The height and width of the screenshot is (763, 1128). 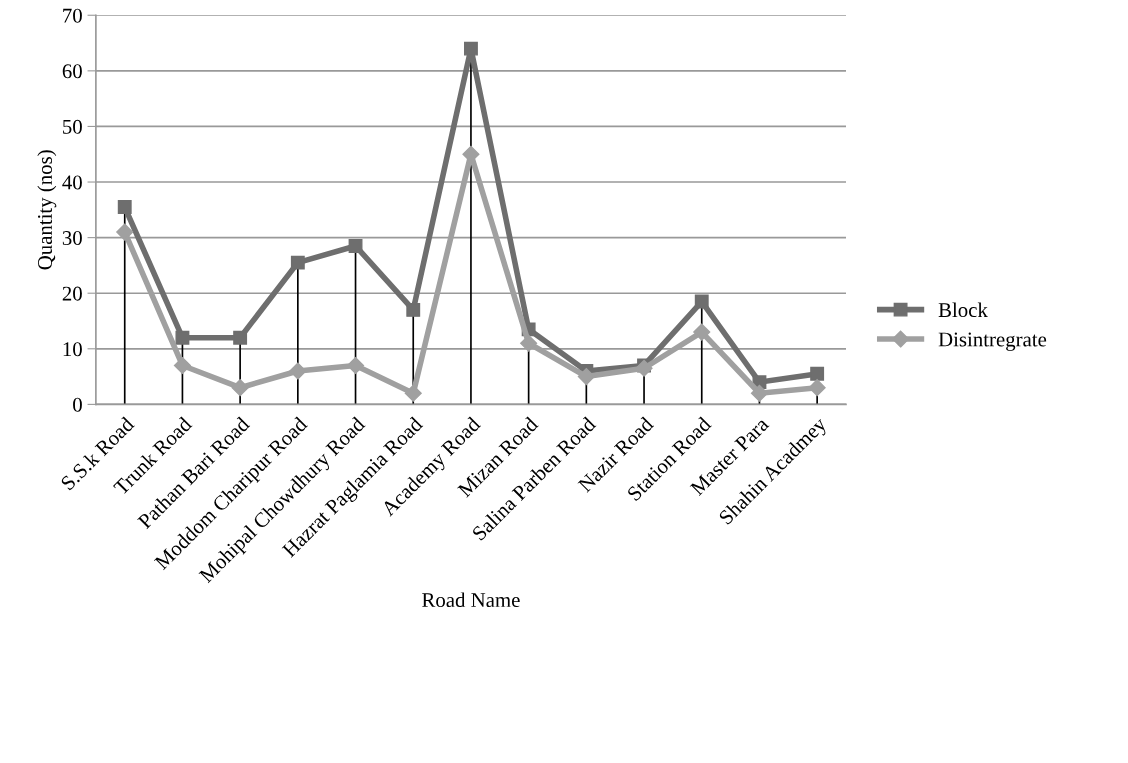 What do you see at coordinates (47, 210) in the screenshot?
I see `y-axis-title: Quantity (nos)` at bounding box center [47, 210].